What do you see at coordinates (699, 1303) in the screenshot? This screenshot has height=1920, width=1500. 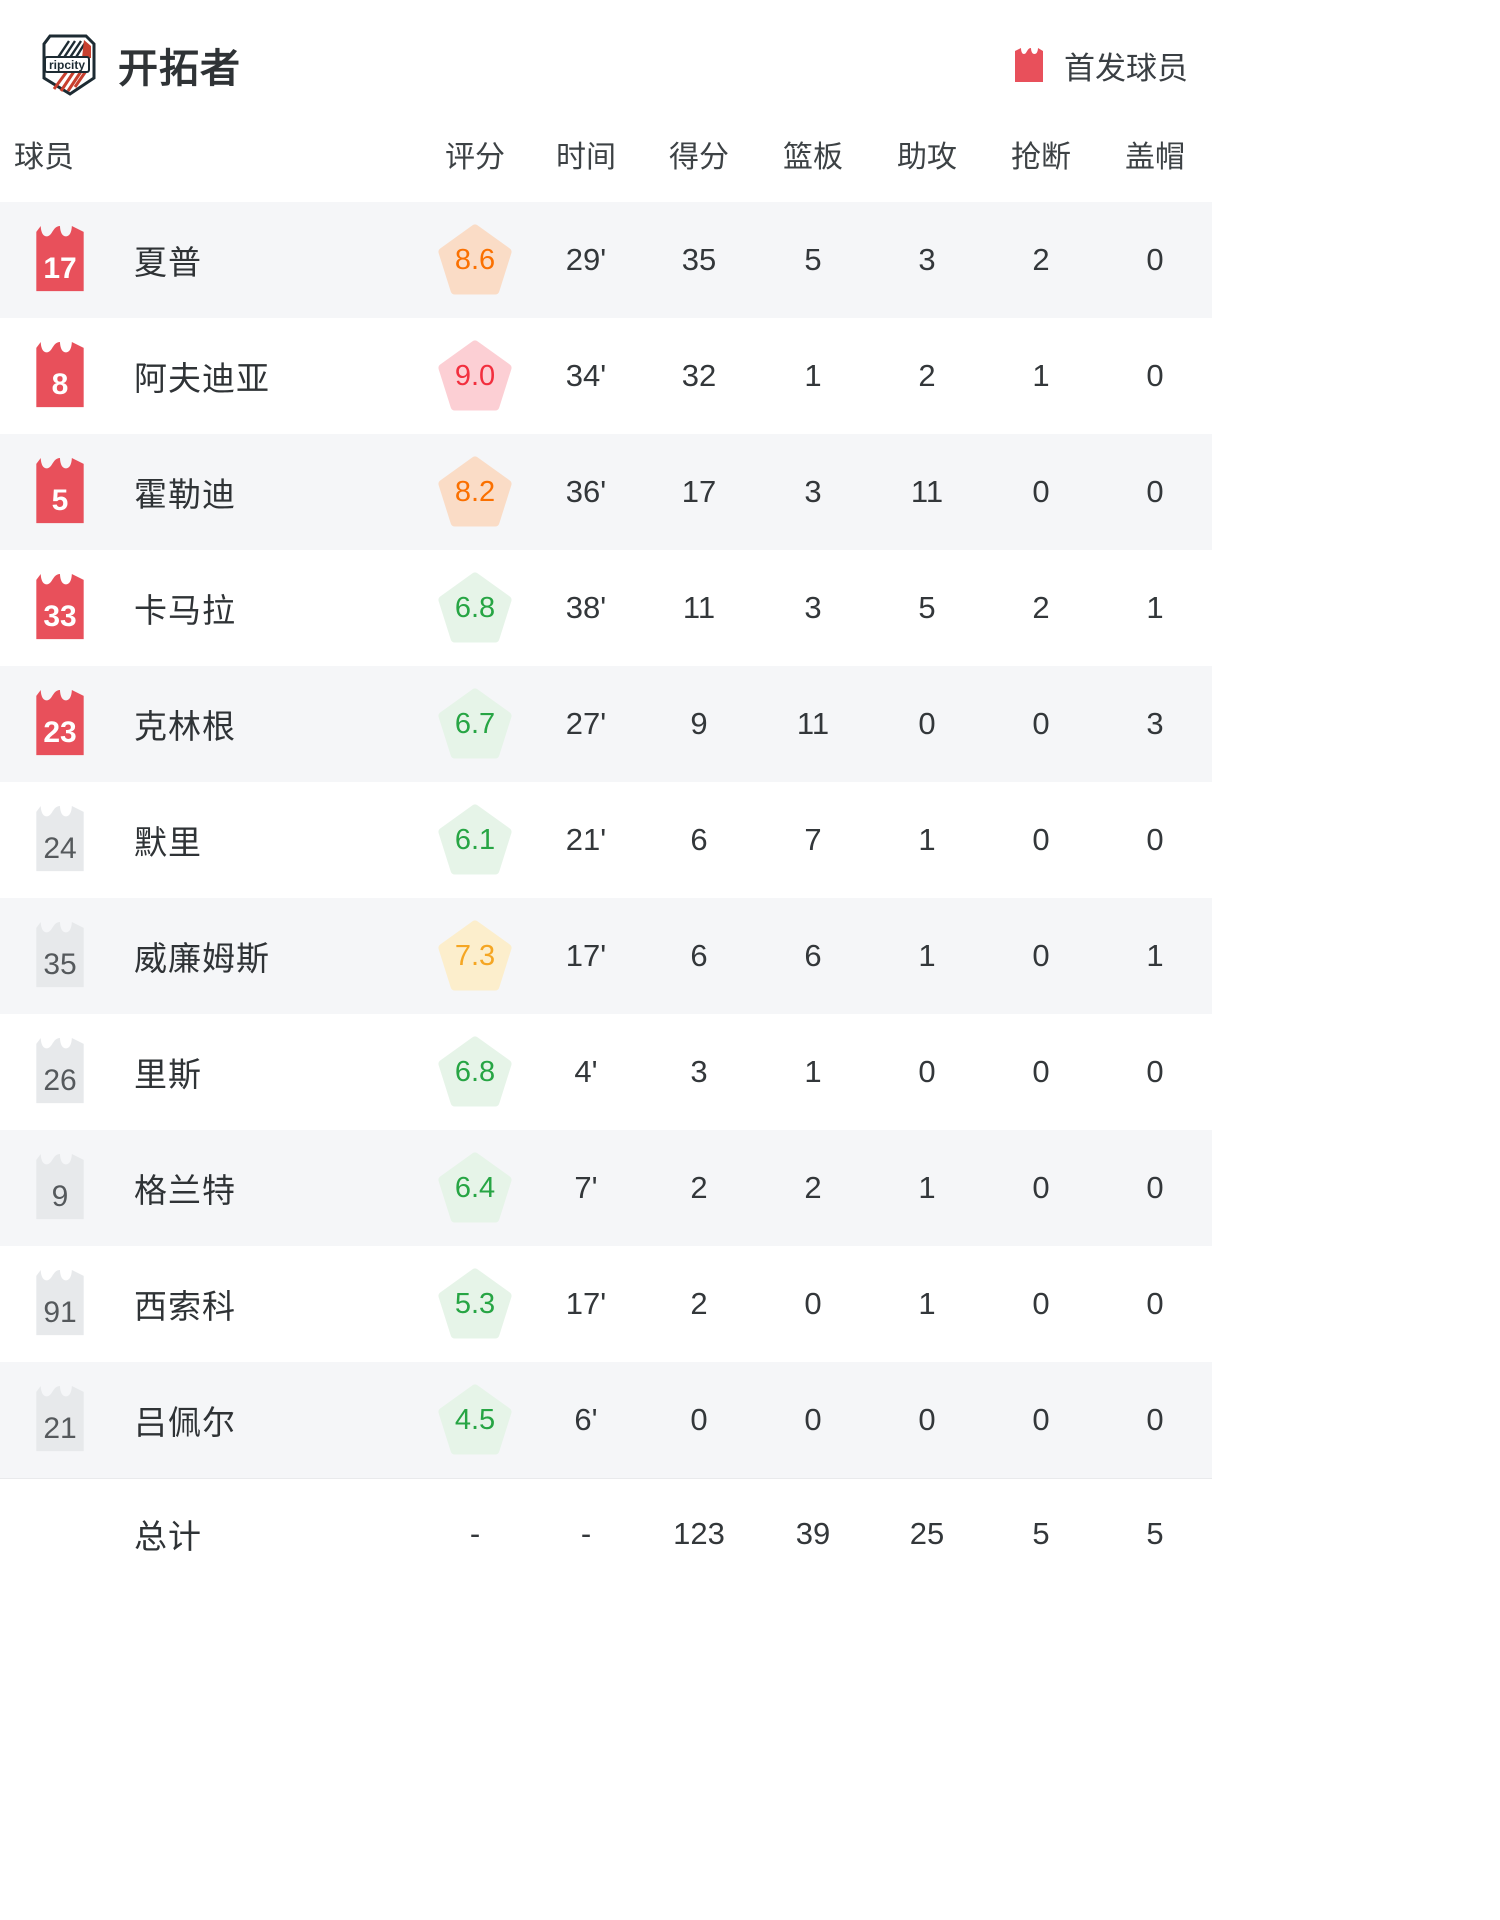 I see `player-points: 2` at bounding box center [699, 1303].